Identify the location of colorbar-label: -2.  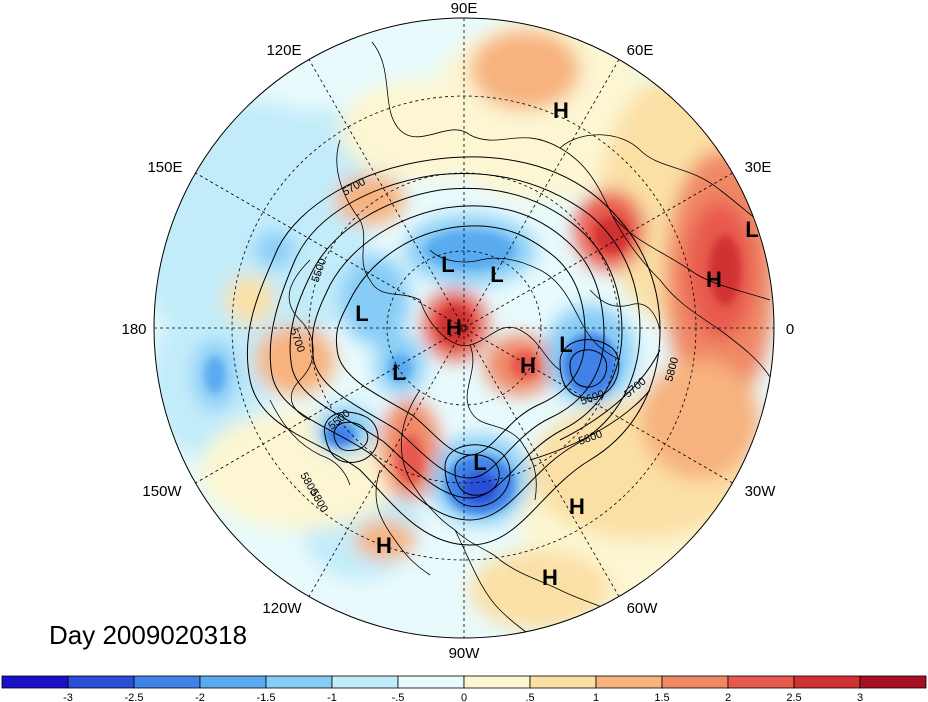
(200, 697).